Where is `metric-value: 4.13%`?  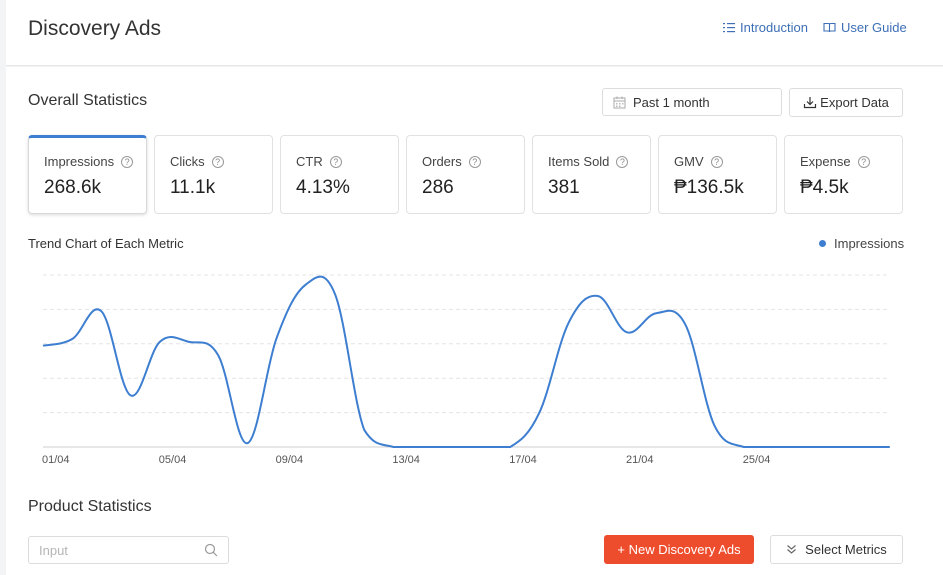
metric-value: 4.13% is located at coordinates (323, 187).